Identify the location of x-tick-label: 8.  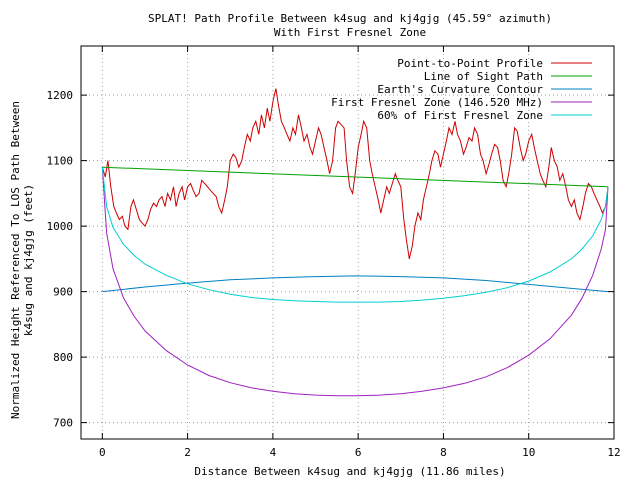
(443, 452).